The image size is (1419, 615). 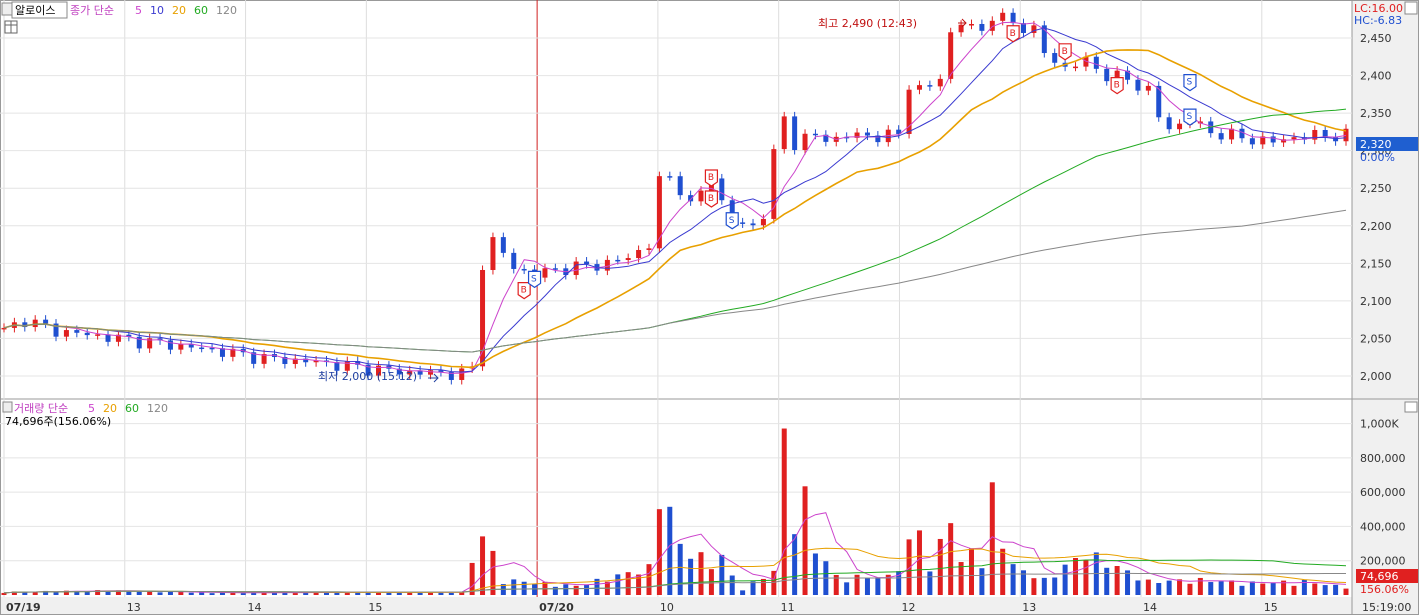 I want to click on x-tick-label: 14, so click(x=255, y=607).